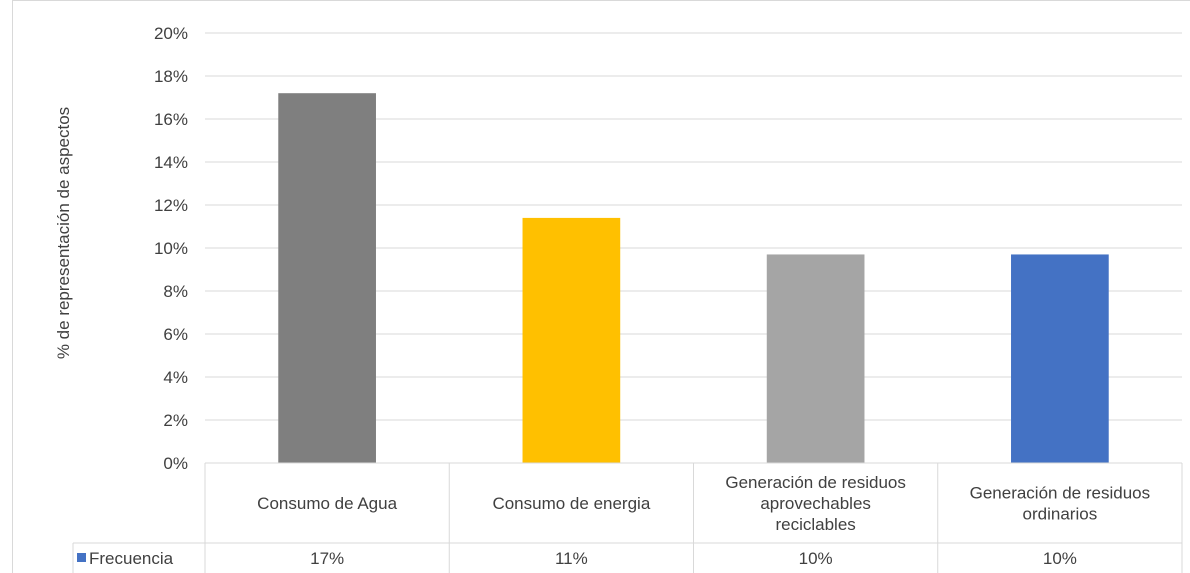 The image size is (1190, 573). What do you see at coordinates (327, 558) in the screenshot?
I see `data-table-cell: 17%` at bounding box center [327, 558].